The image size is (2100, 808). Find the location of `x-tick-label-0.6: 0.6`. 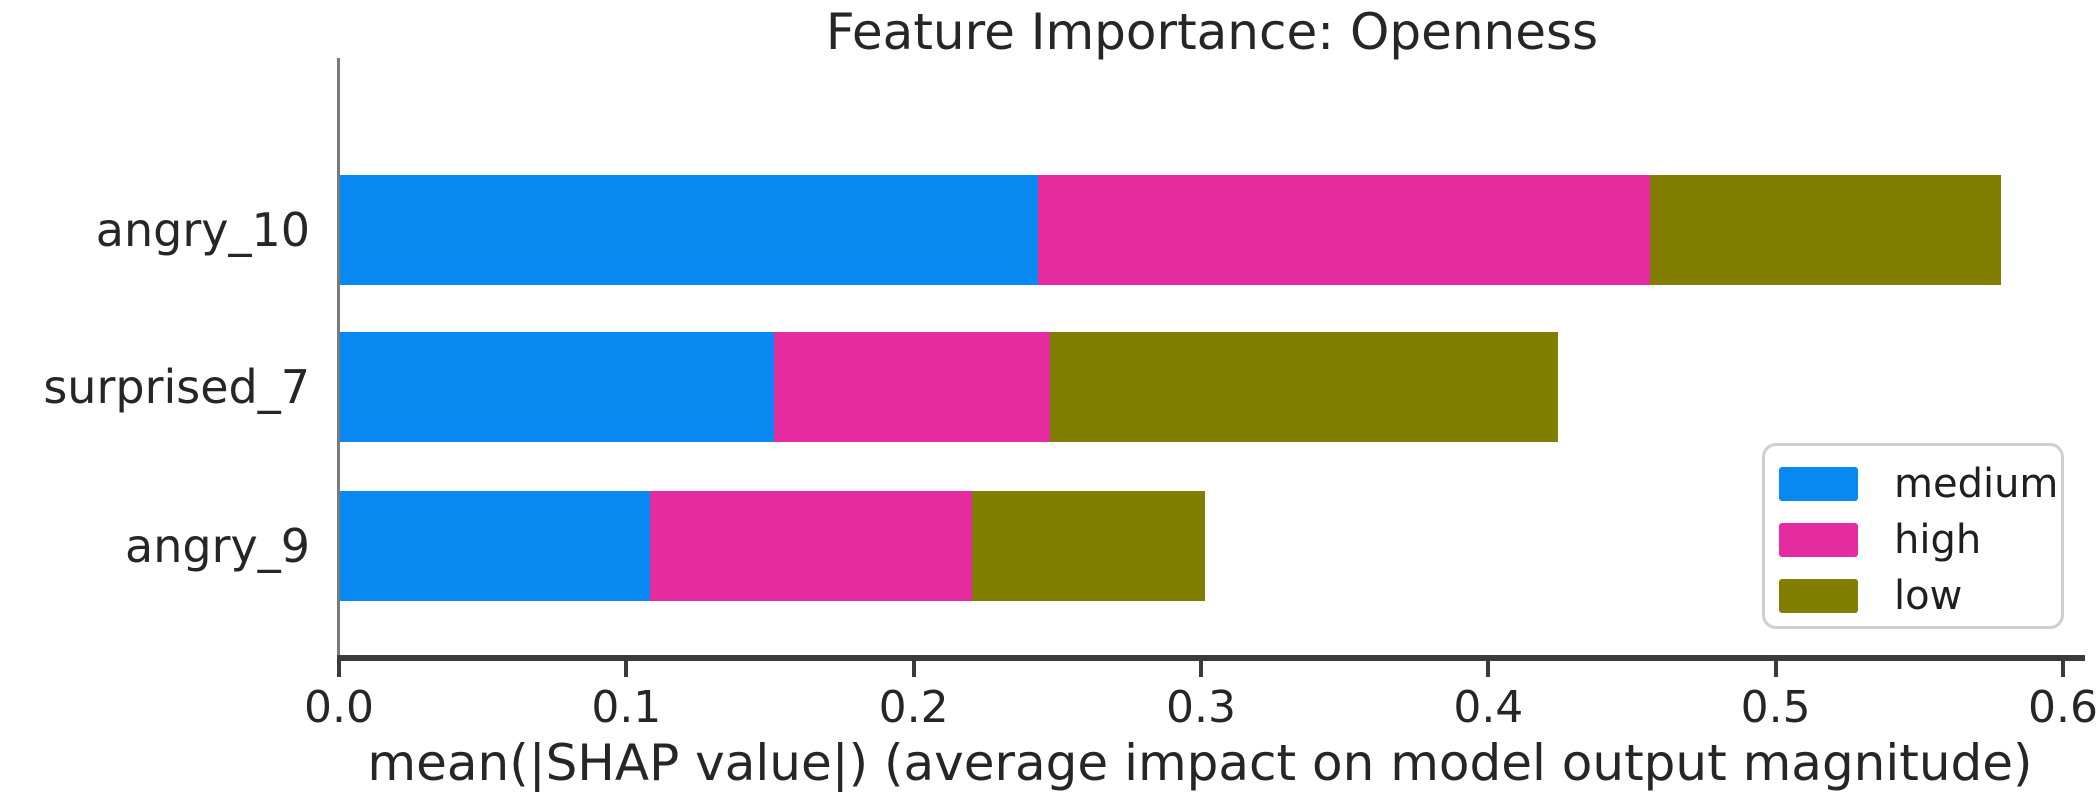

x-tick-label-0.6: 0.6 is located at coordinates (2063, 707).